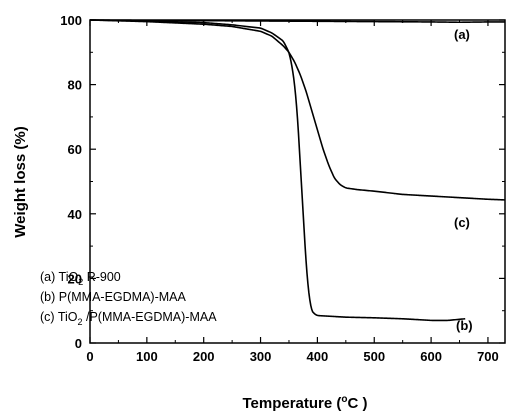  What do you see at coordinates (75, 278) in the screenshot?
I see `y-tick-label: 20` at bounding box center [75, 278].